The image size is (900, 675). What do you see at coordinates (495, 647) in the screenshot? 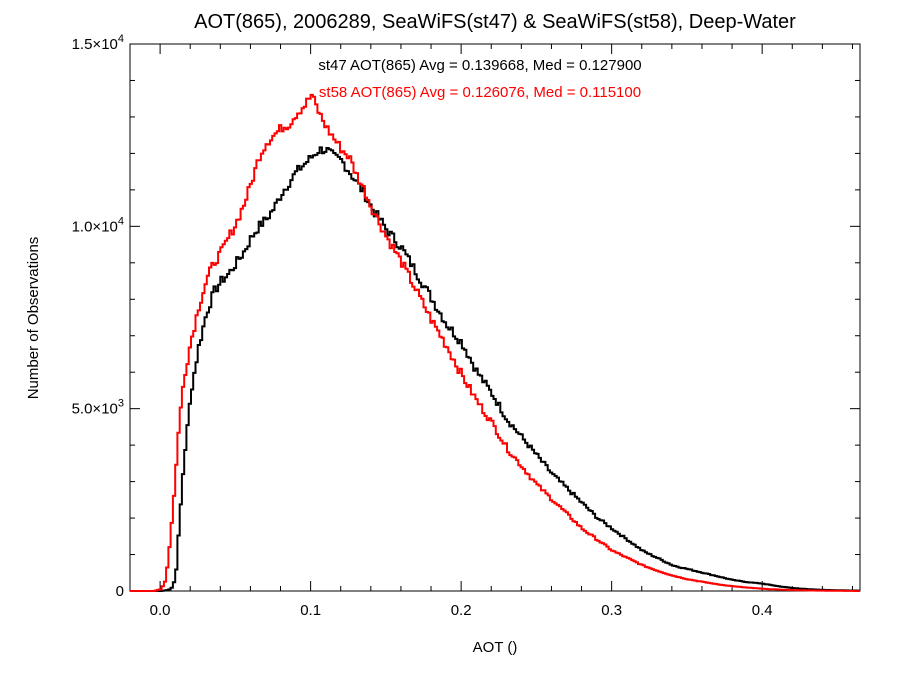
I see `x-axis-label: AOT ()` at bounding box center [495, 647].